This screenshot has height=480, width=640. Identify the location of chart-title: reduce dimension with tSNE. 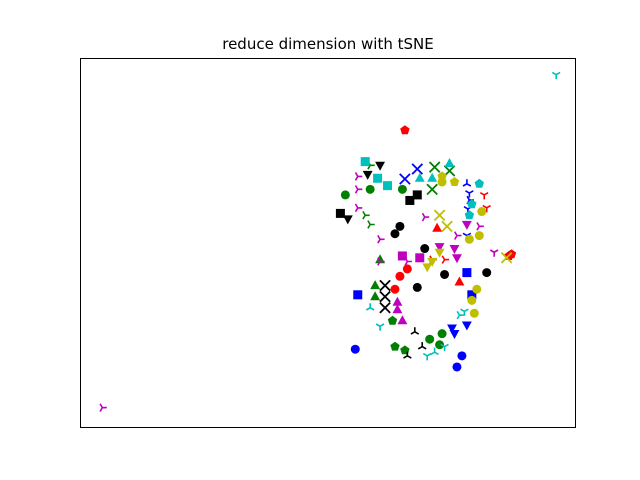
(328, 44).